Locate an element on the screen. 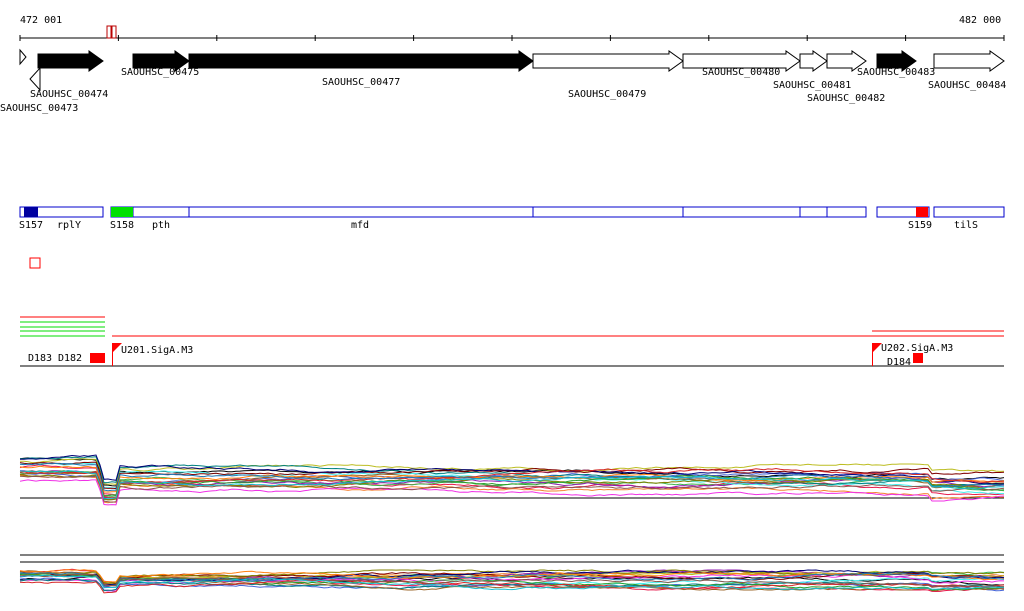  ruler-ticks is located at coordinates (512, 38).